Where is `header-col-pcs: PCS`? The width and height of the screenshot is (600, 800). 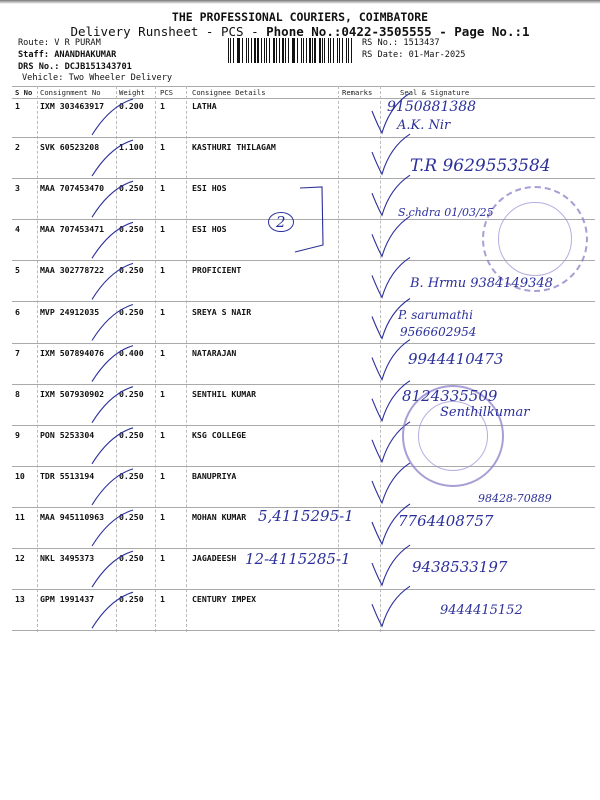
header-col-pcs: PCS is located at coordinates (166, 92).